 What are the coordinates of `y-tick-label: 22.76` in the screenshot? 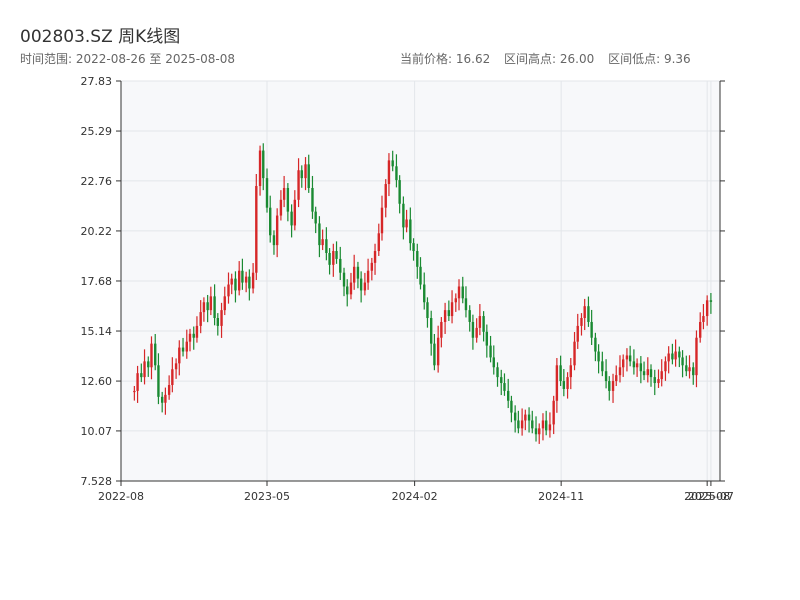 It's located at (97, 181).